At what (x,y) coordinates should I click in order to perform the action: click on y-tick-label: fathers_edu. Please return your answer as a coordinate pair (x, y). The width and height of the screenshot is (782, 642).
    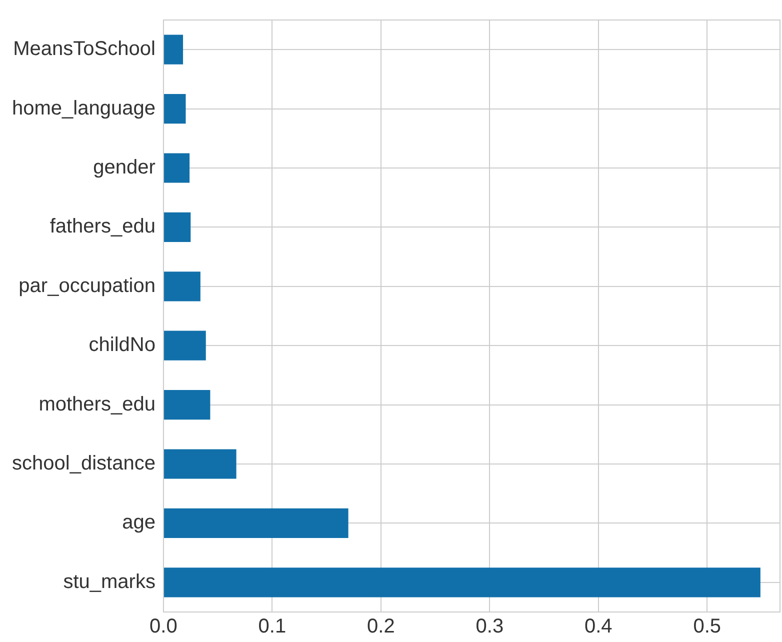
    Looking at the image, I should click on (103, 227).